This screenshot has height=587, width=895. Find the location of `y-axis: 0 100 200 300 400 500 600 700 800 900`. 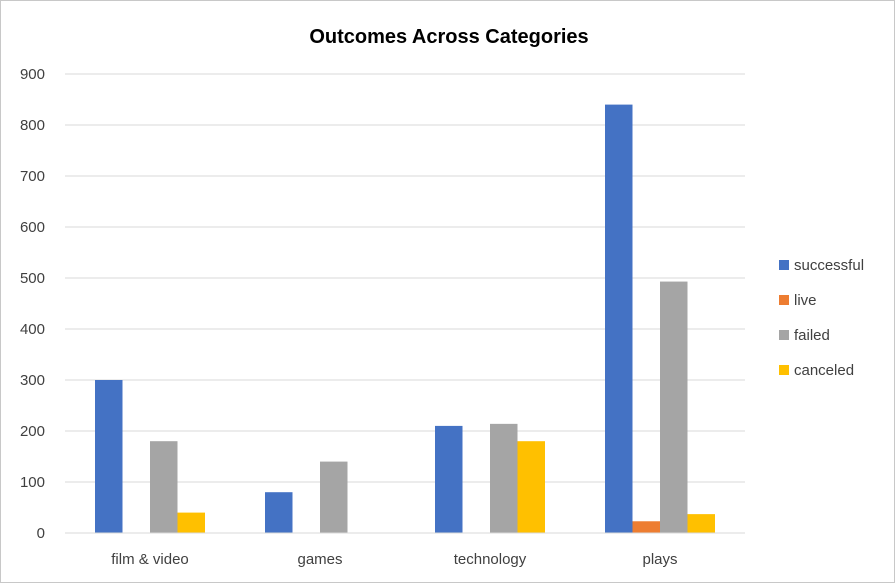

y-axis: 0 100 200 300 400 500 600 700 800 900 is located at coordinates (32, 304).